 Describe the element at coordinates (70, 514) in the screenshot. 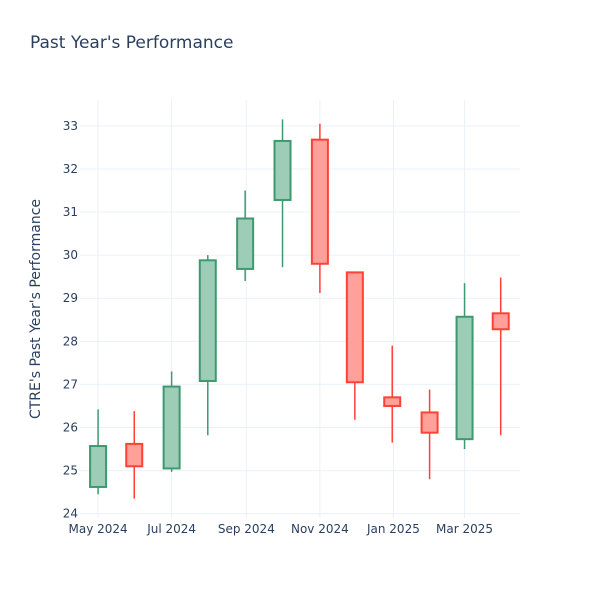

I see `y-tick-label: 24` at that location.